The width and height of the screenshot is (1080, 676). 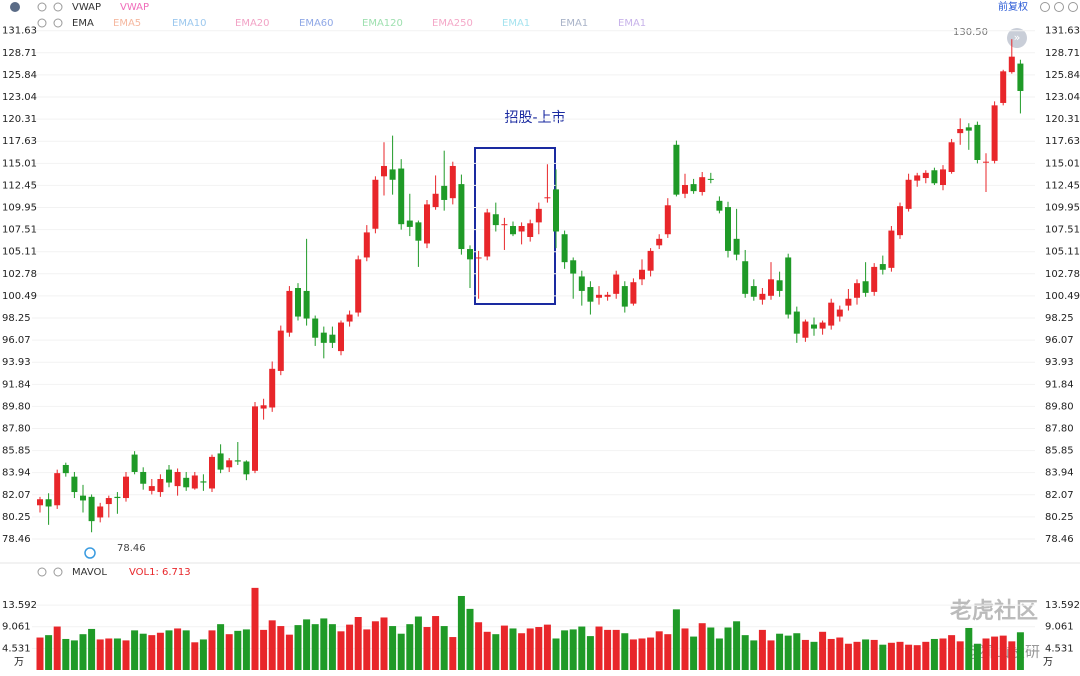 I want to click on high-label: 130.50, so click(x=970, y=32).